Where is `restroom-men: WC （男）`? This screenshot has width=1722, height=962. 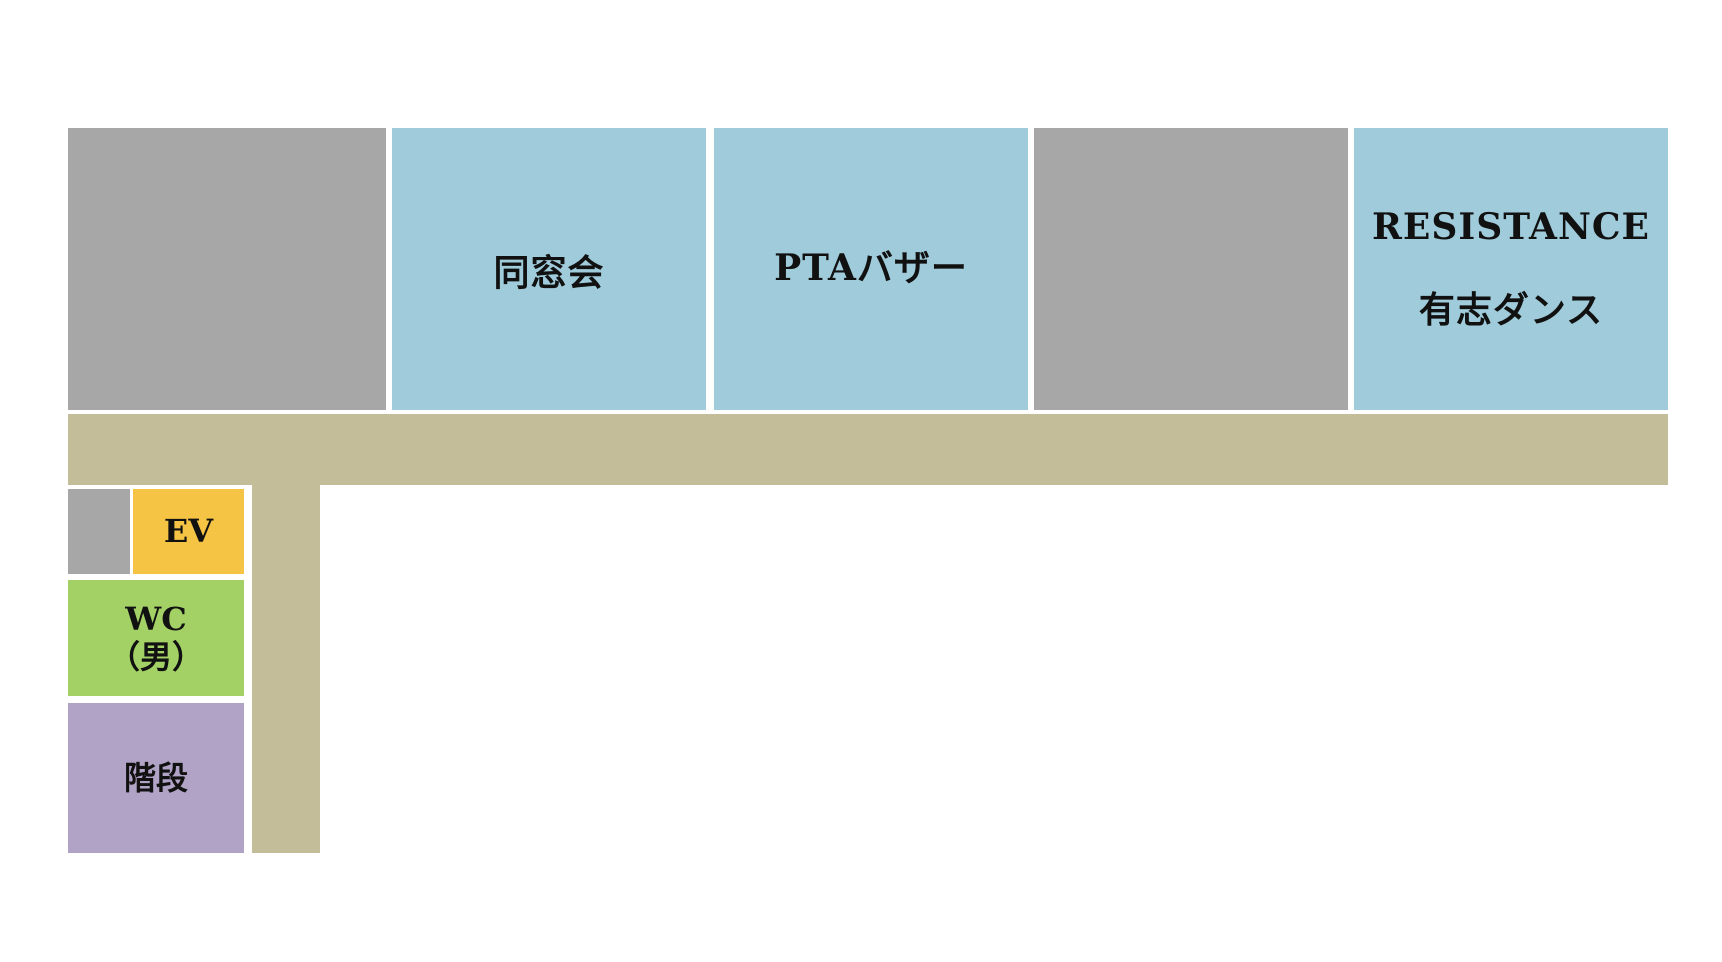 restroom-men: WC （男） is located at coordinates (156, 638).